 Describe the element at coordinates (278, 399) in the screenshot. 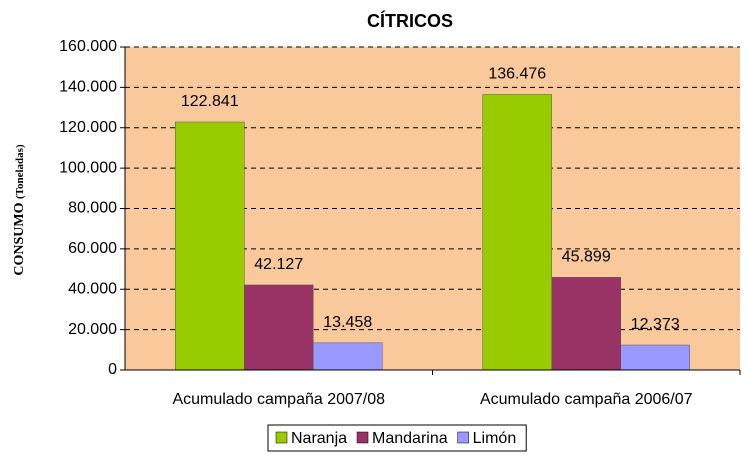

I see `x-tick-label: Acumulado campaña 2007/08` at that location.